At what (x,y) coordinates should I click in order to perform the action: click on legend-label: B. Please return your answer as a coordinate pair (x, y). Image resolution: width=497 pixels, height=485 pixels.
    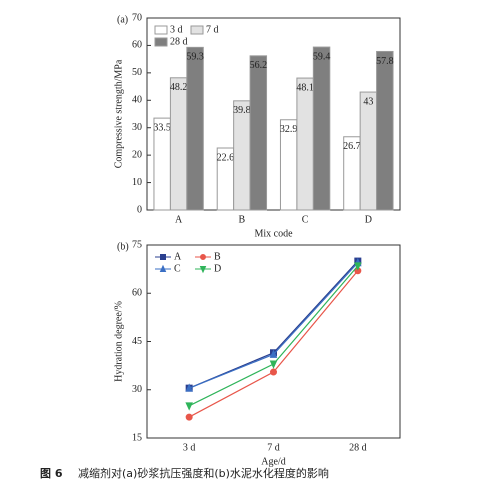
    Looking at the image, I should click on (217, 256).